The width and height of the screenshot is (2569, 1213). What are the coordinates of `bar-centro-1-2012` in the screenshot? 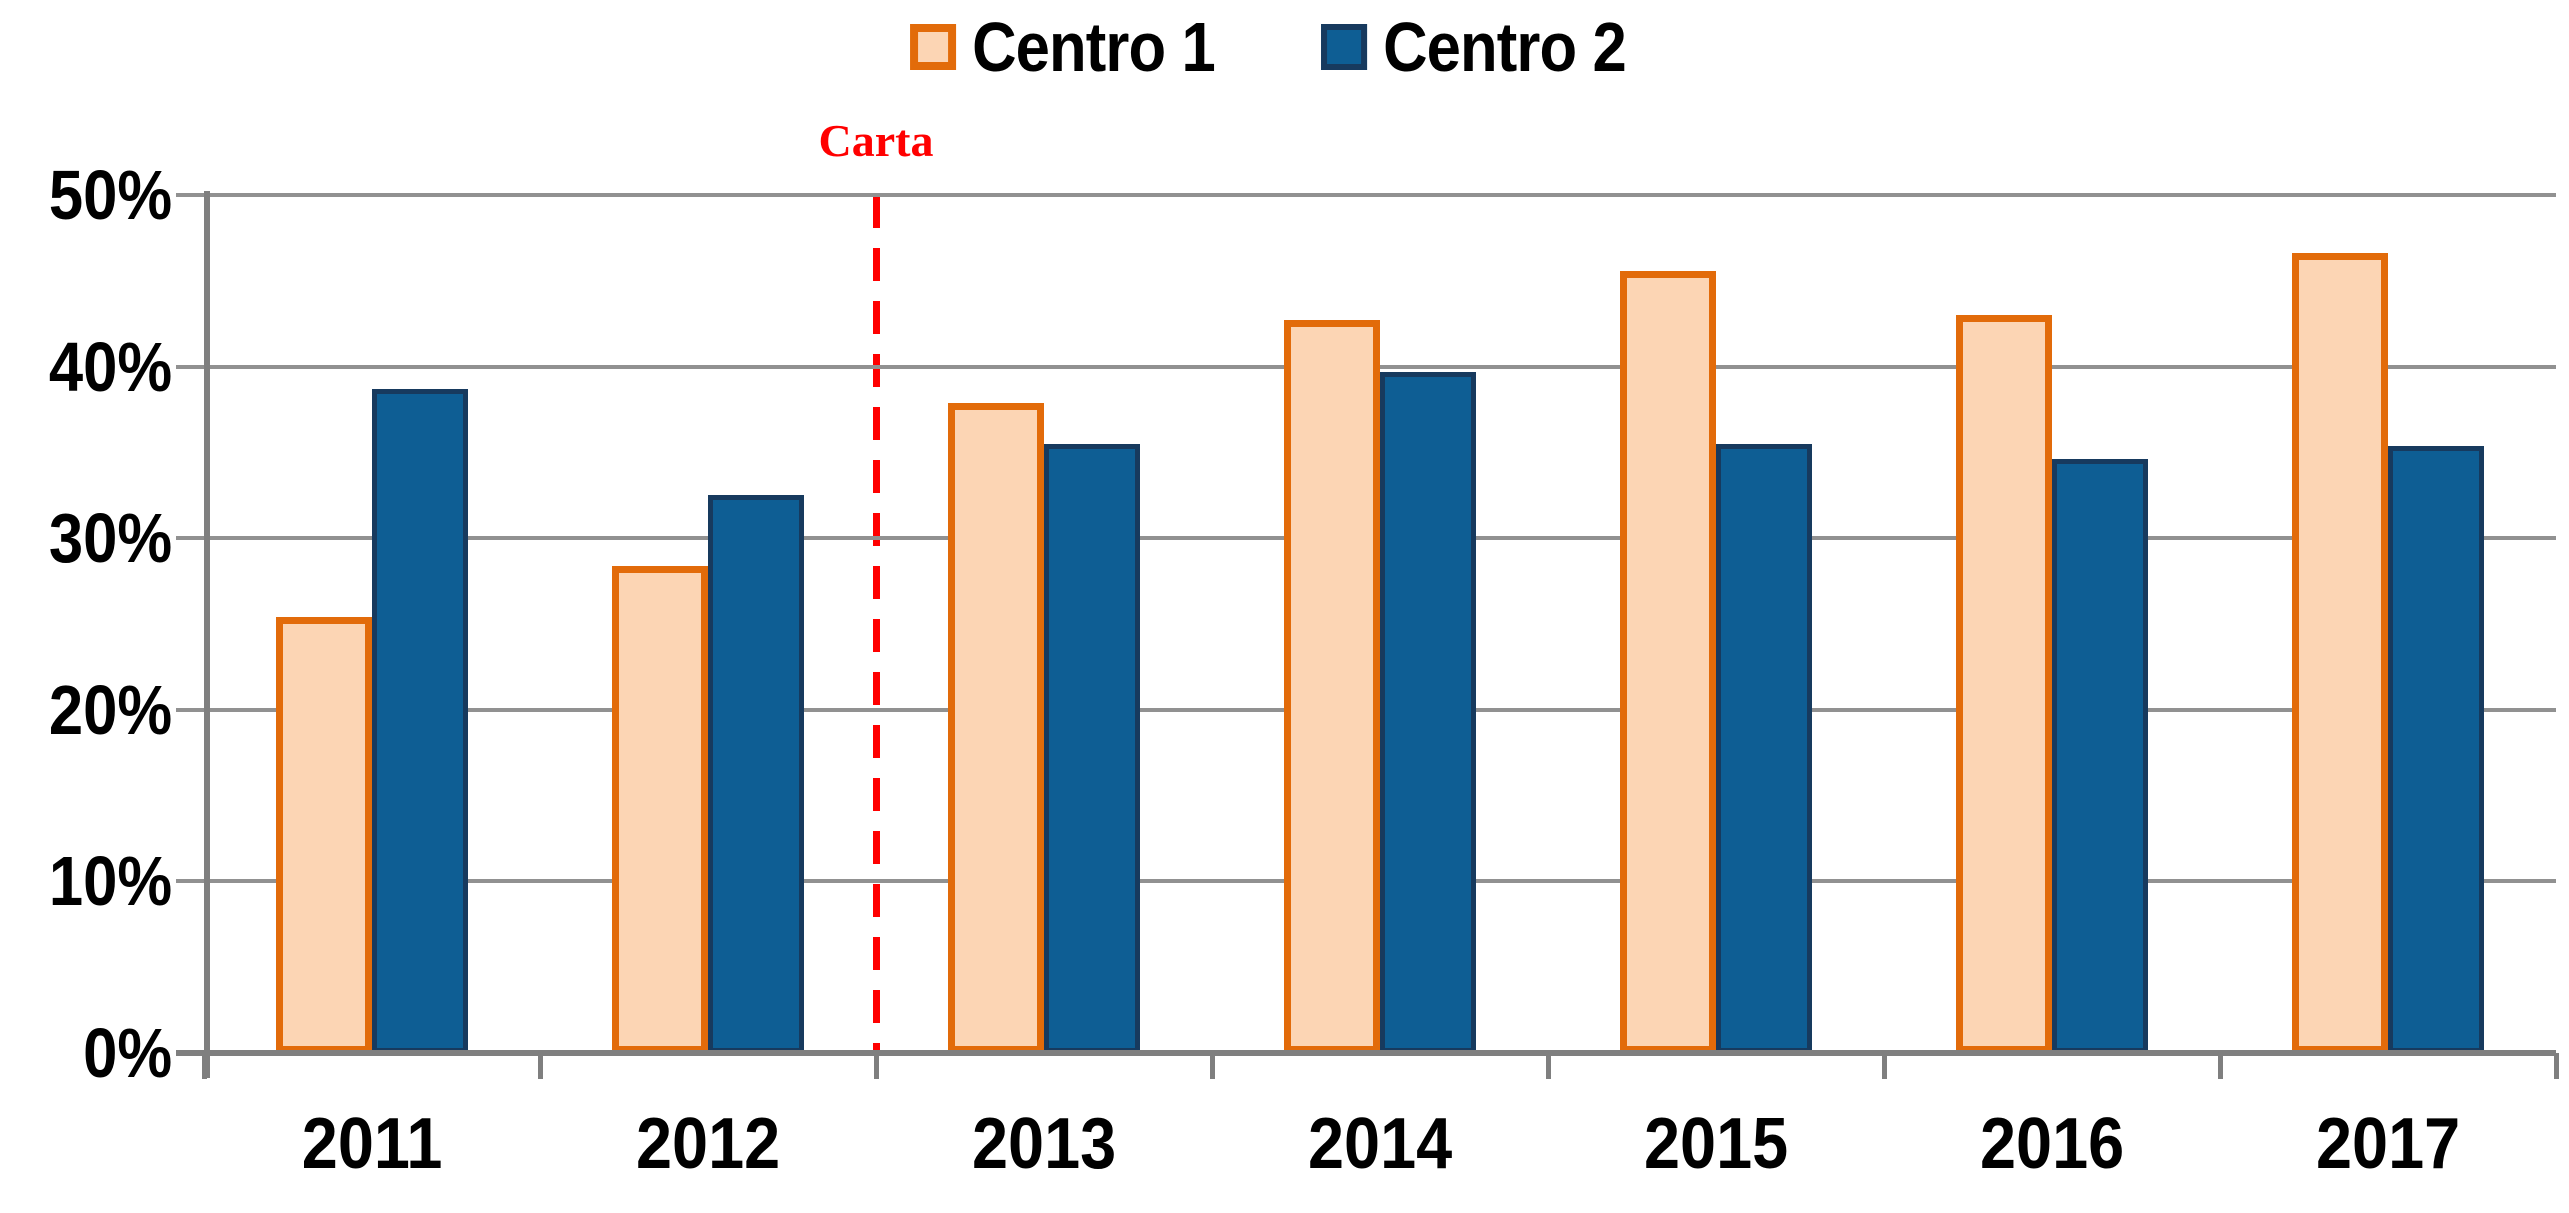 It's located at (660, 809).